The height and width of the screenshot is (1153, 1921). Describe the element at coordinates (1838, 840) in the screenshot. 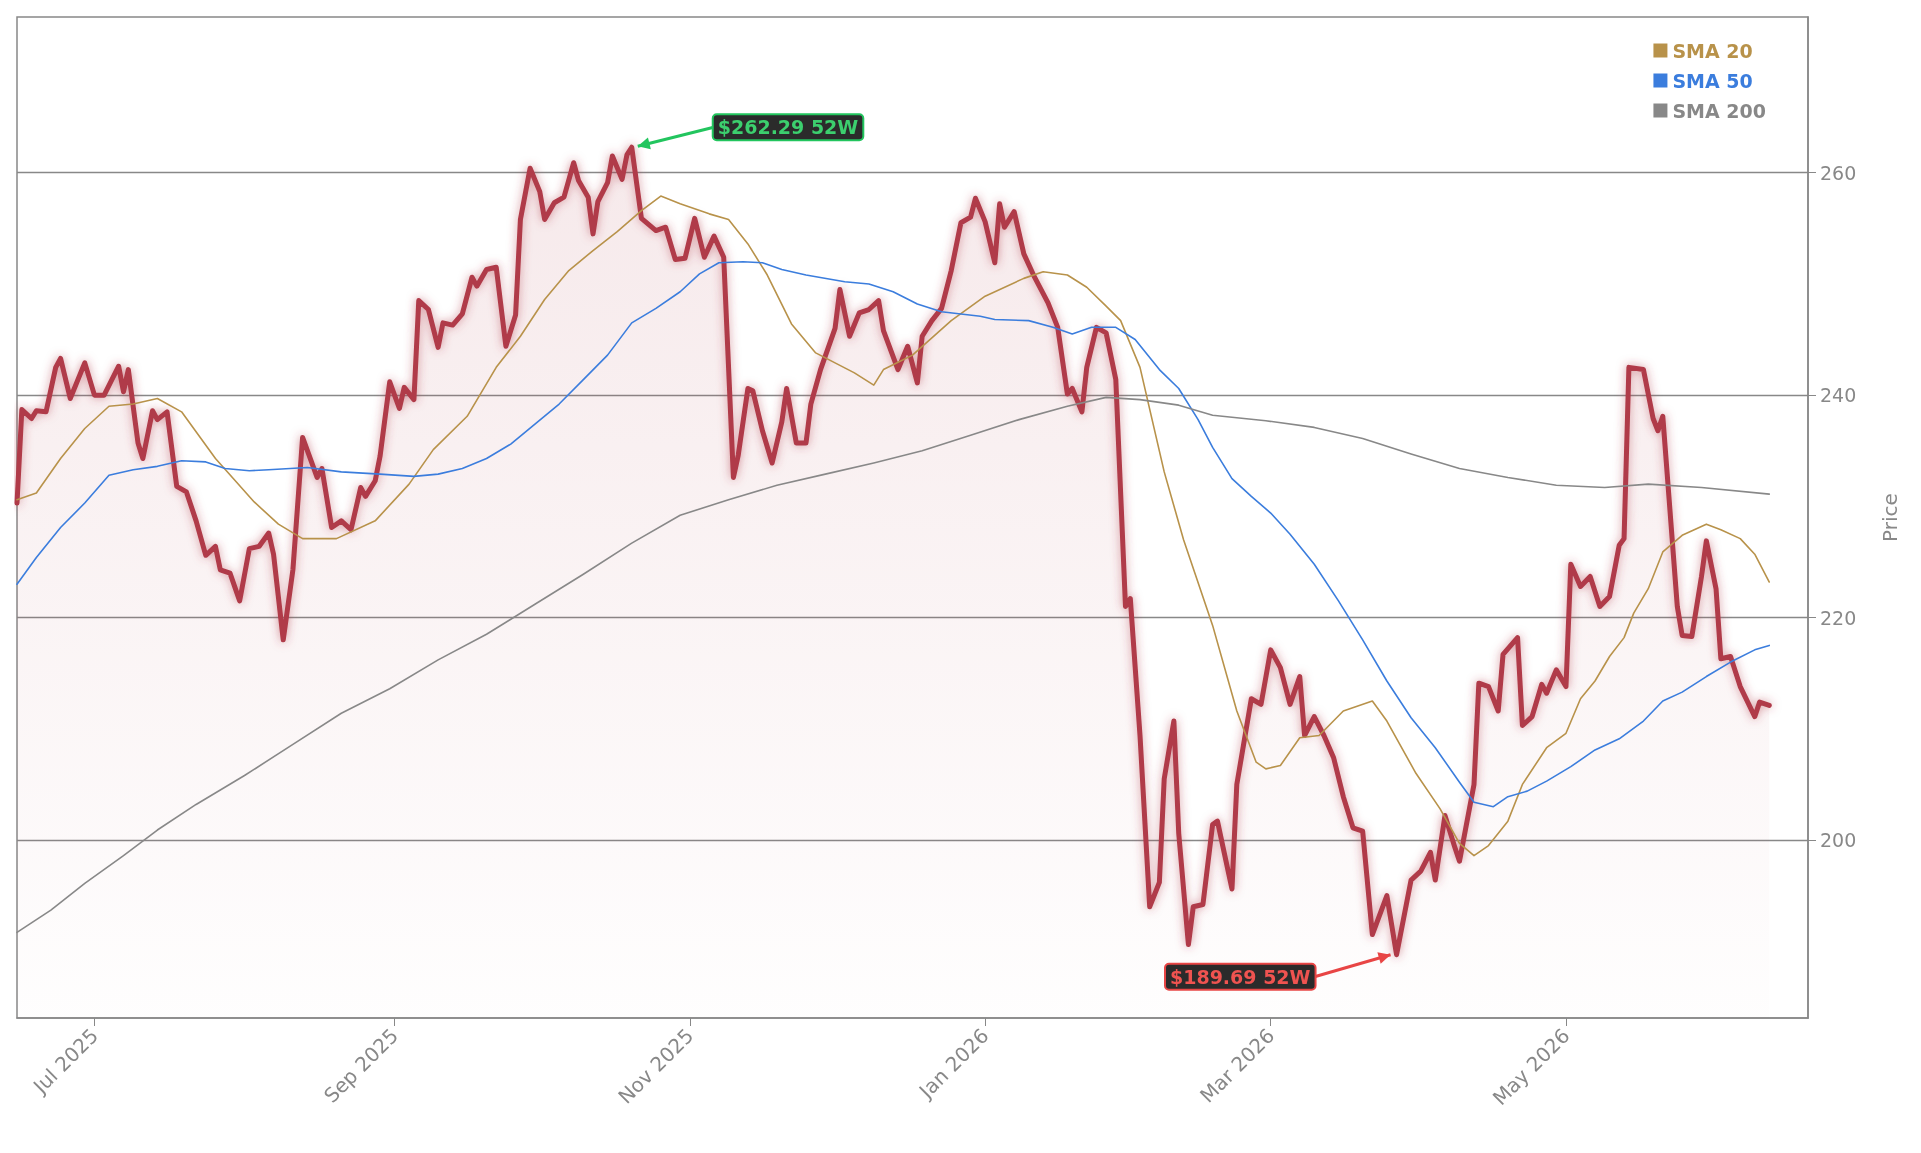

I see `y-tick-label: 200` at that location.